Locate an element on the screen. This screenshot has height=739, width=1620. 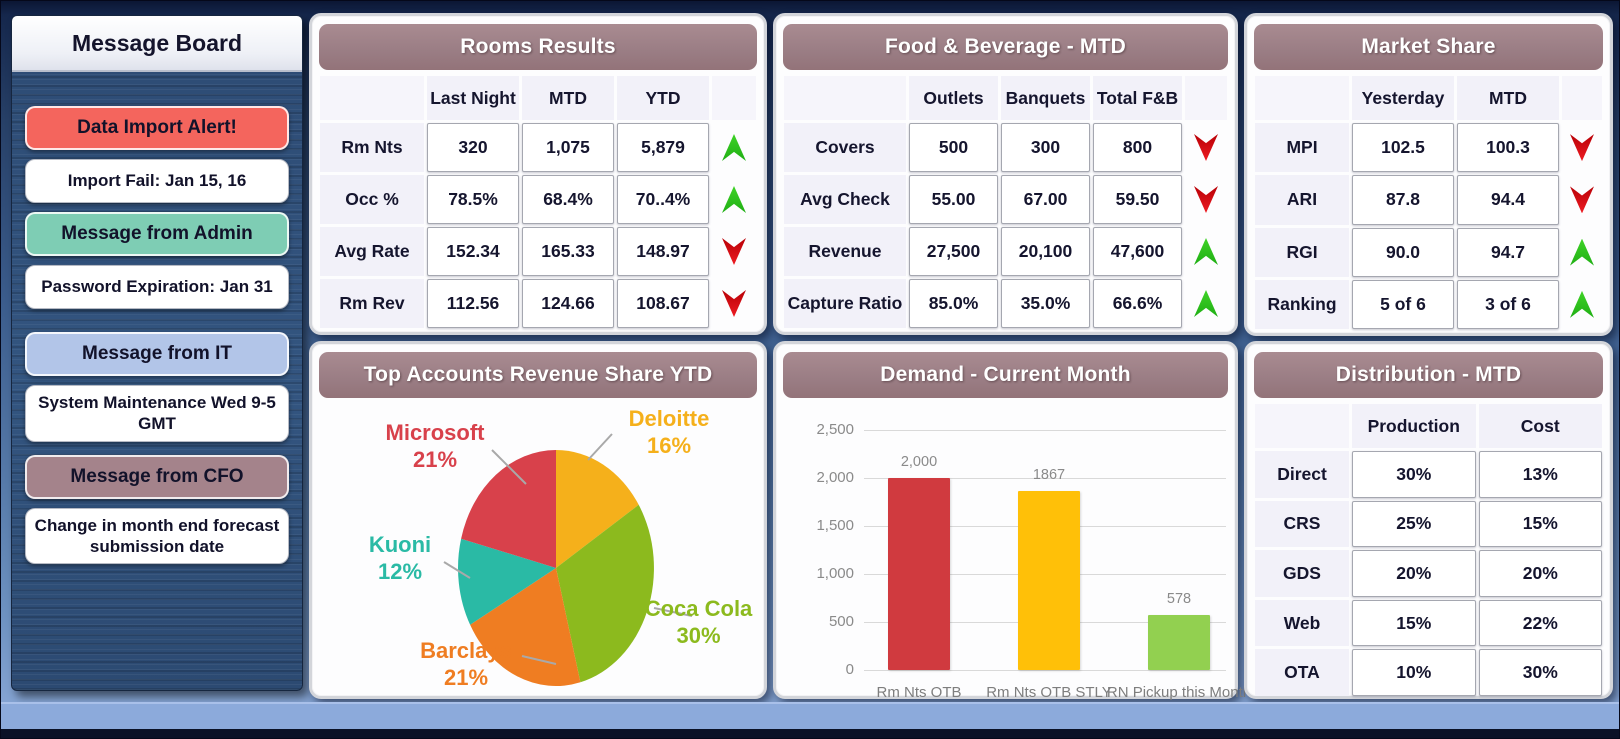
gridline is located at coordinates (1045, 670).